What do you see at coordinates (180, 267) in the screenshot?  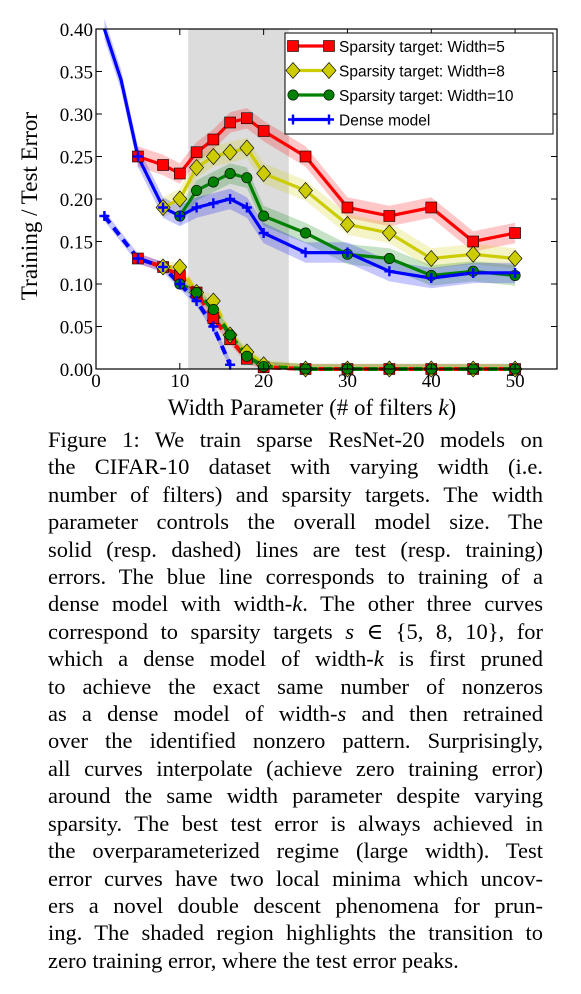 I see `width8-train-point` at bounding box center [180, 267].